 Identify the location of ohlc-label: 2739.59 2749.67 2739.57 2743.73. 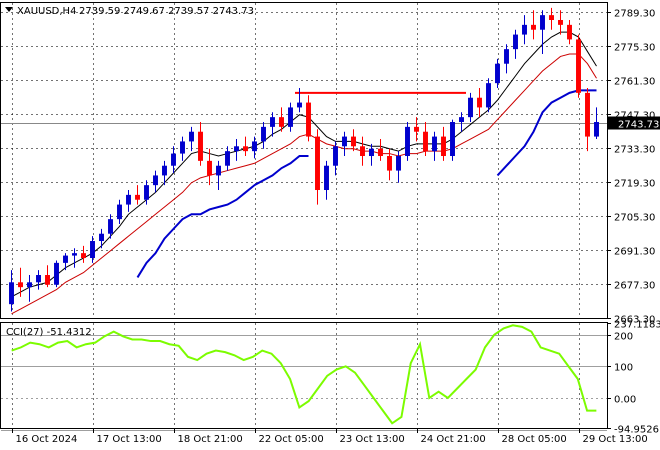
(166, 11).